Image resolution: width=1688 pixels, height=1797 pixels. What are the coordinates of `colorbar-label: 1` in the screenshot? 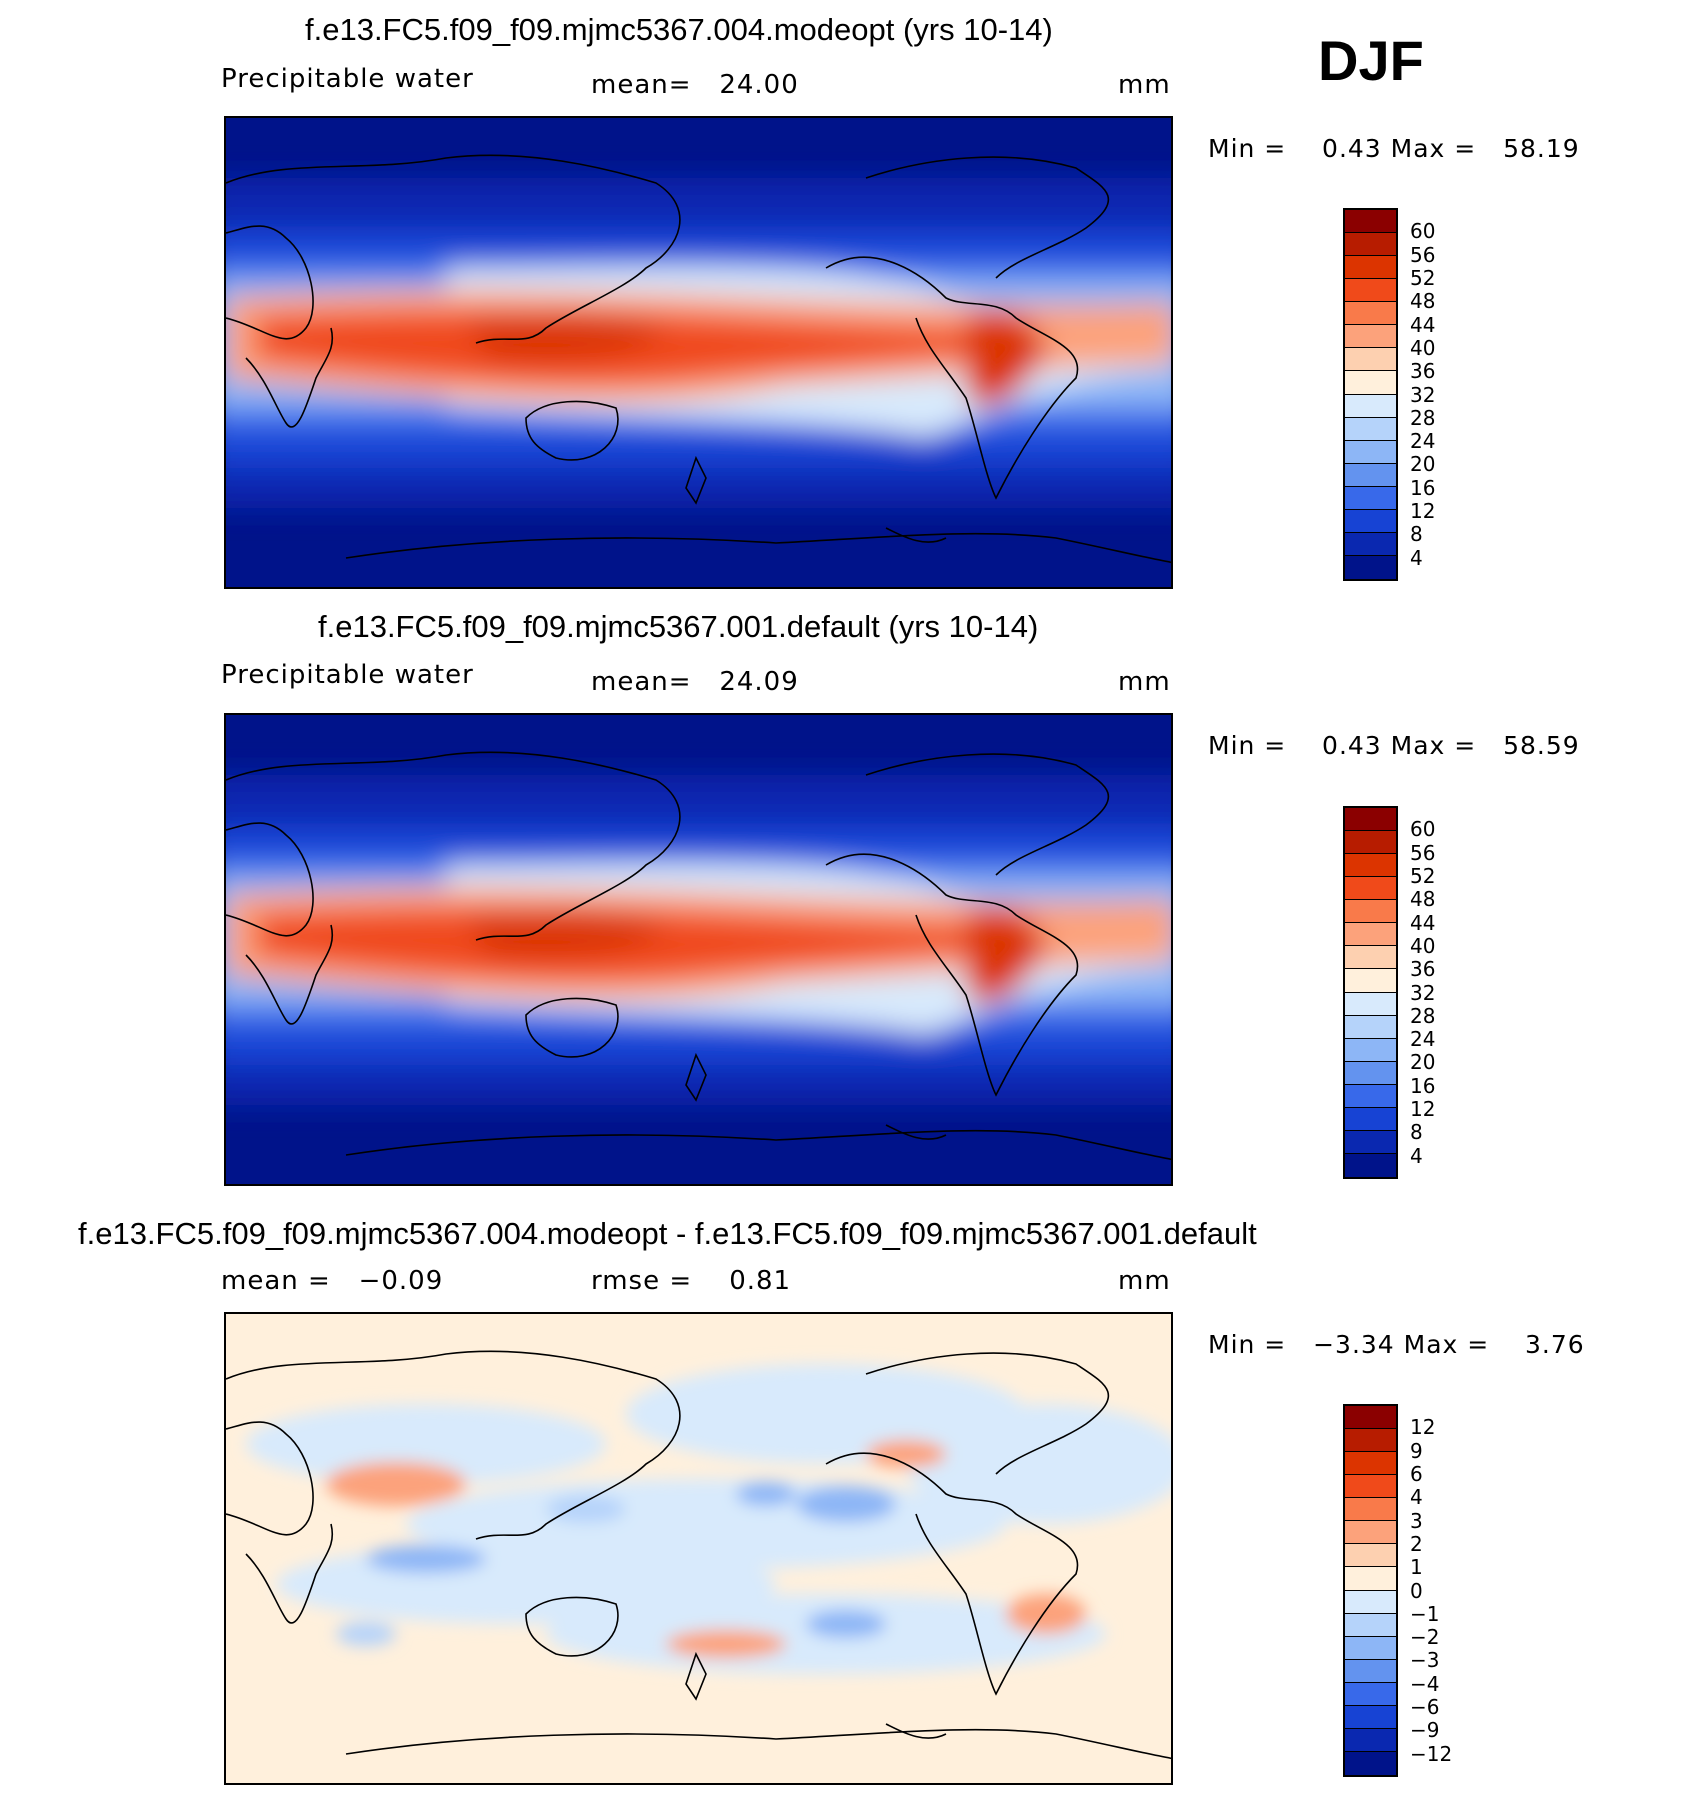 It's located at (1416, 1567).